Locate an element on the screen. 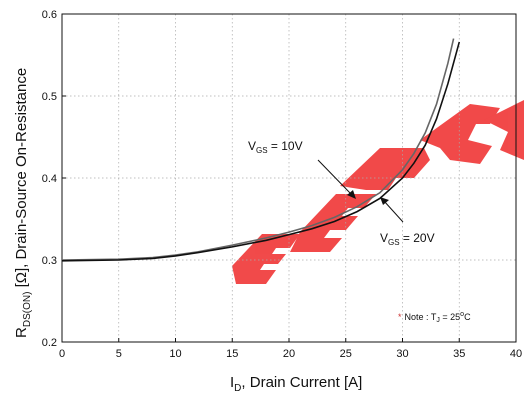 The height and width of the screenshot is (394, 524). x-tick-label: 0 is located at coordinates (62, 354).